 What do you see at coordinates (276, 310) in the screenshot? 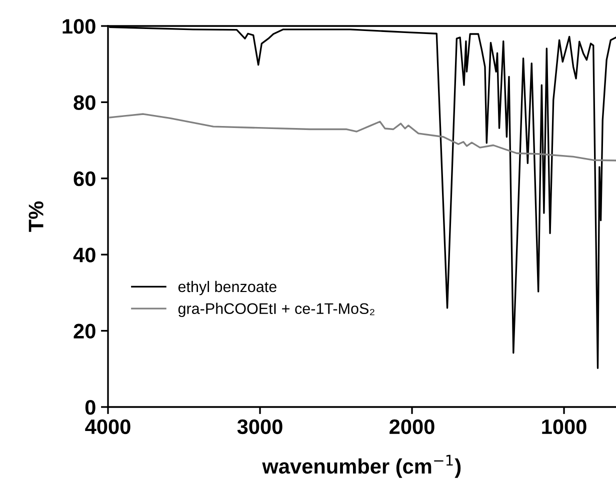
I see `legend-label: gra-PhCOOEtI + ce-1T-MoS₂` at bounding box center [276, 310].